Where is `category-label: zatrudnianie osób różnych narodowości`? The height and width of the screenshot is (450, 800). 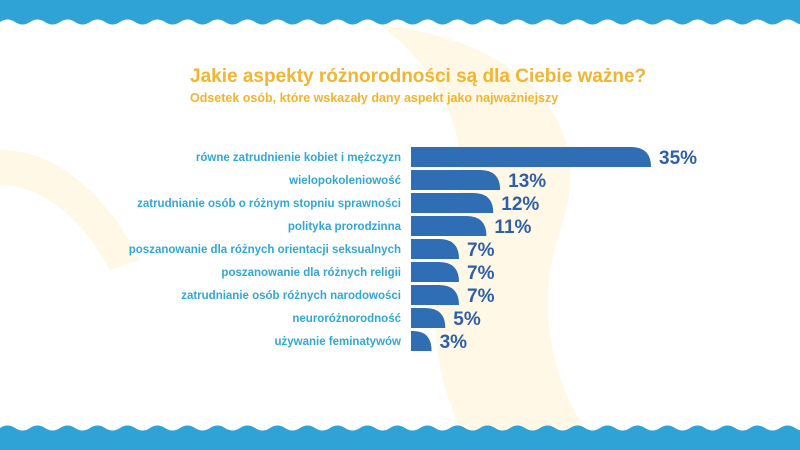 category-label: zatrudnianie osób różnych narodowości is located at coordinates (291, 296).